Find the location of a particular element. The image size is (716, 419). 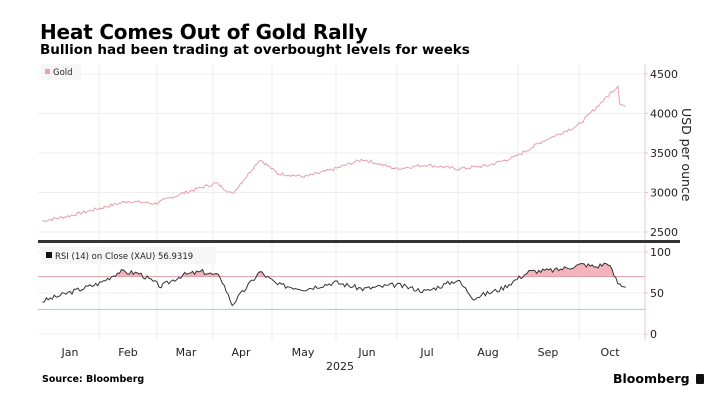

rsi-legend-label: RSI (14) on Close (XAU) 56.9319 is located at coordinates (124, 257).